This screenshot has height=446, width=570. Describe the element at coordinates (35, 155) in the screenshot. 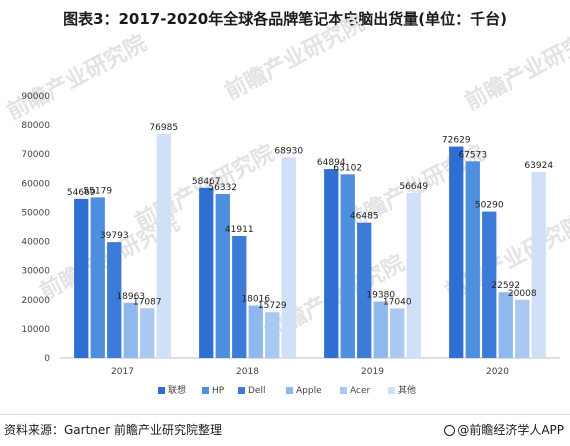

I see `y-tick-label: 70000` at that location.